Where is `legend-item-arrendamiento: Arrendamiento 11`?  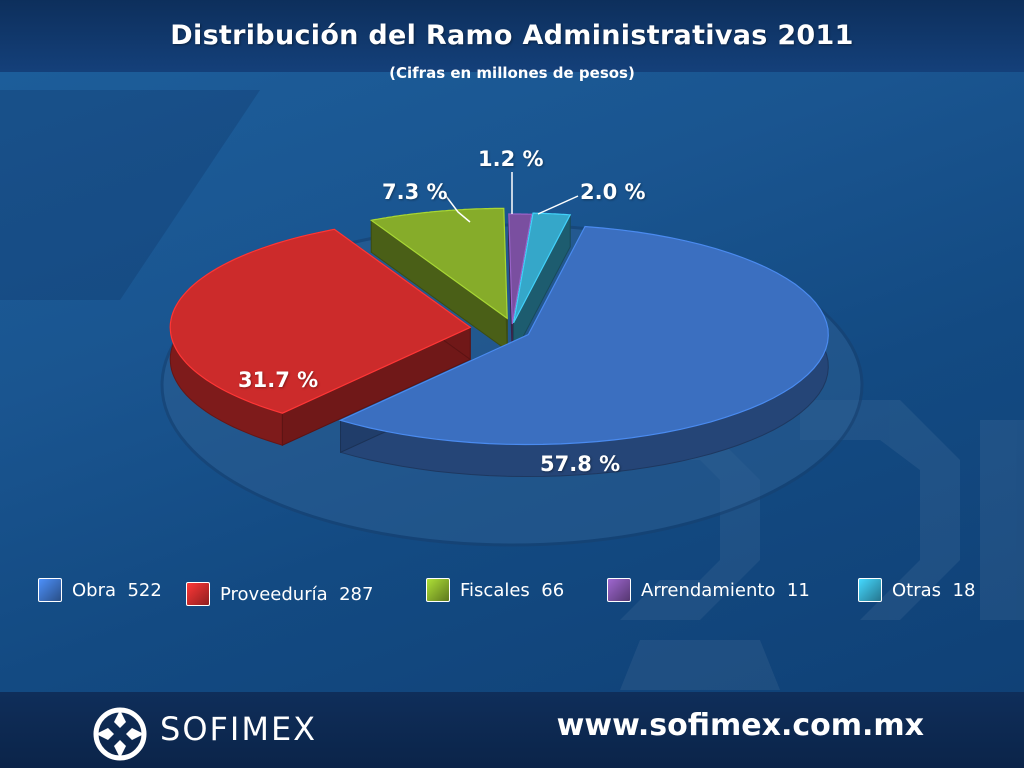 legend-item-arrendamiento: Arrendamiento 11 is located at coordinates (708, 590).